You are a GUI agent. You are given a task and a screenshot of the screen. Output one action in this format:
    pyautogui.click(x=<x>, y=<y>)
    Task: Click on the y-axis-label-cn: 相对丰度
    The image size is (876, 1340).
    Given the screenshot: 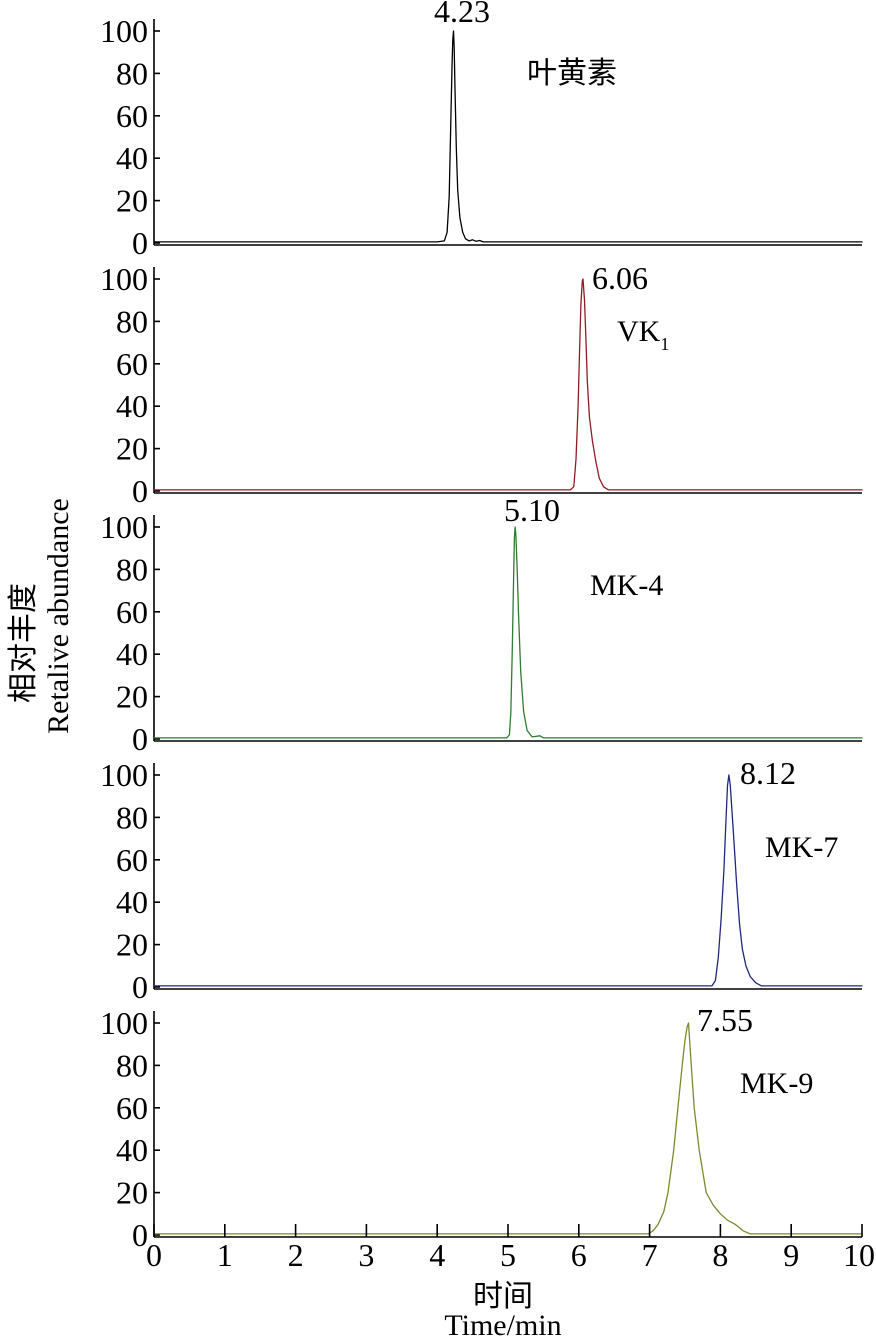 What is the action you would take?
    pyautogui.click(x=23, y=643)
    